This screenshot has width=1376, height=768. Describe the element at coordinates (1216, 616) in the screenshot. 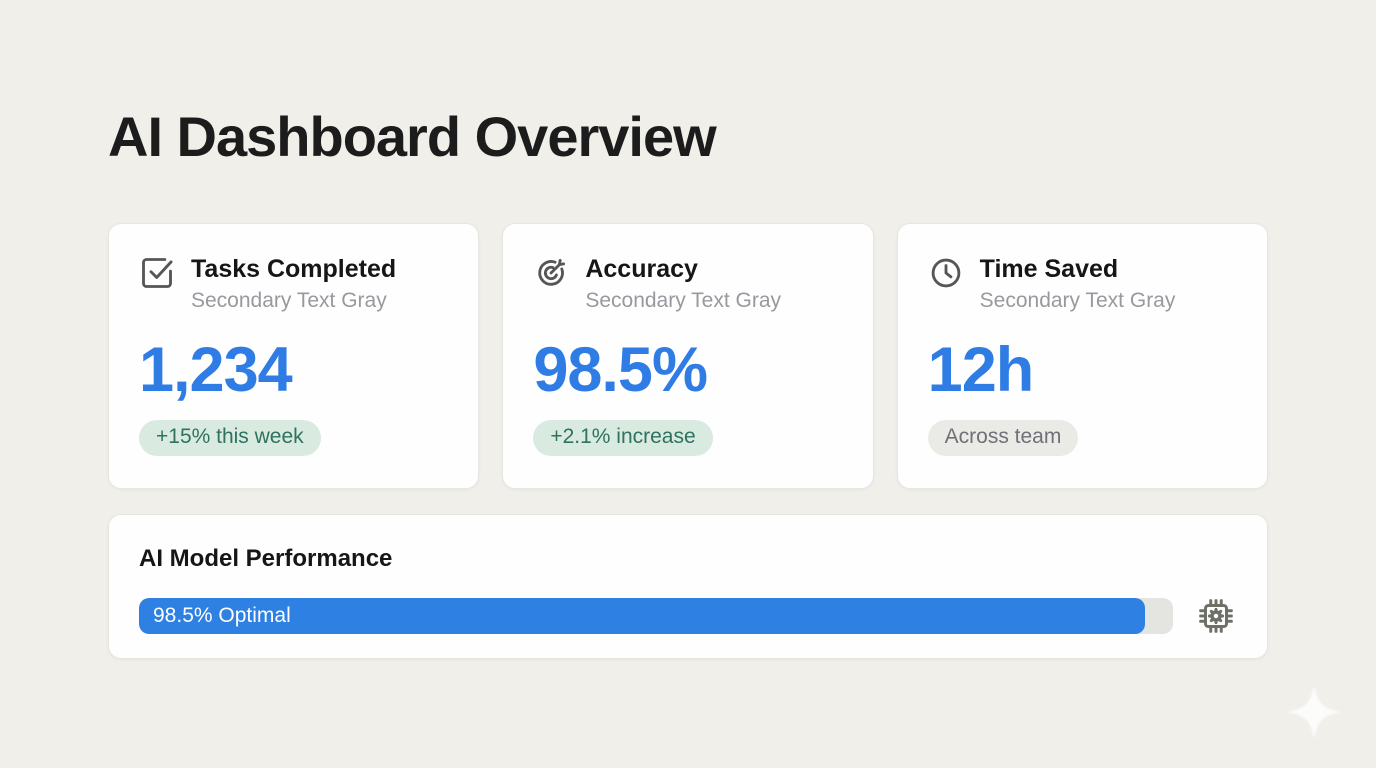

I see `cpu-chip-icon` at that location.